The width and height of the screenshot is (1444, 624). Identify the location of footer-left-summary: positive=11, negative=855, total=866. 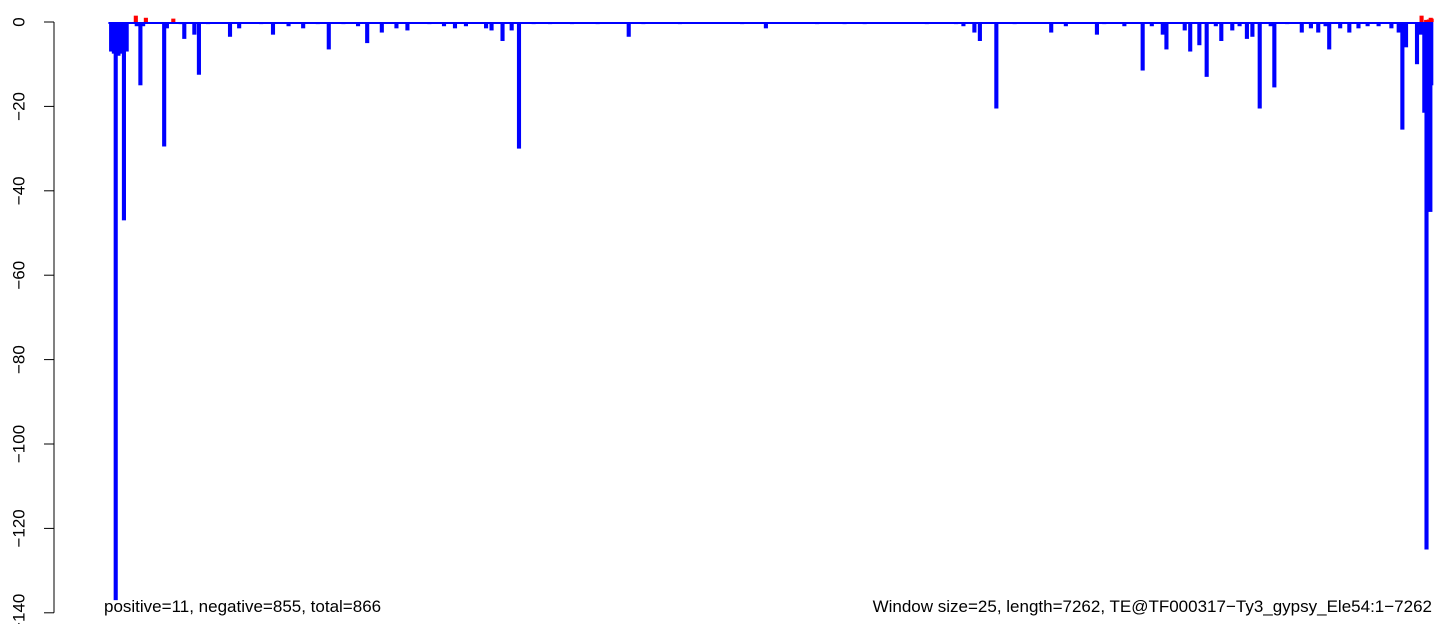
(242, 606).